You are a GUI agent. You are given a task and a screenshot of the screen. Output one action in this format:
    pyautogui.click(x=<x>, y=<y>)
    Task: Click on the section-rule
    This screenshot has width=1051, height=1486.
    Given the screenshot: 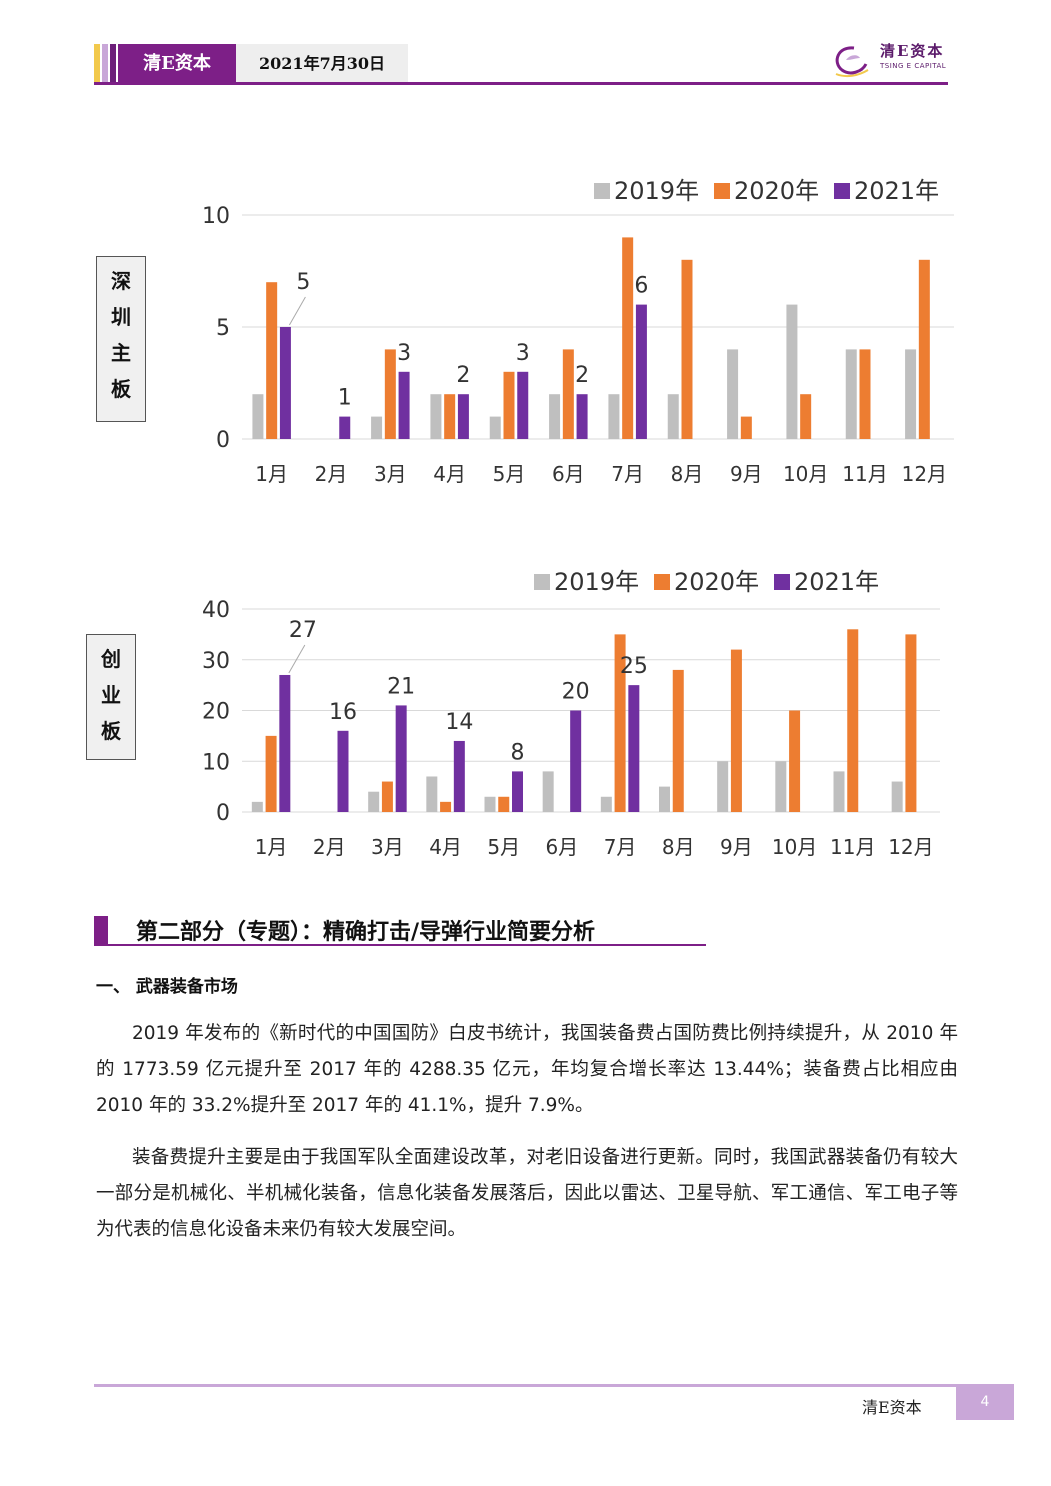 What is the action you would take?
    pyautogui.click(x=400, y=945)
    